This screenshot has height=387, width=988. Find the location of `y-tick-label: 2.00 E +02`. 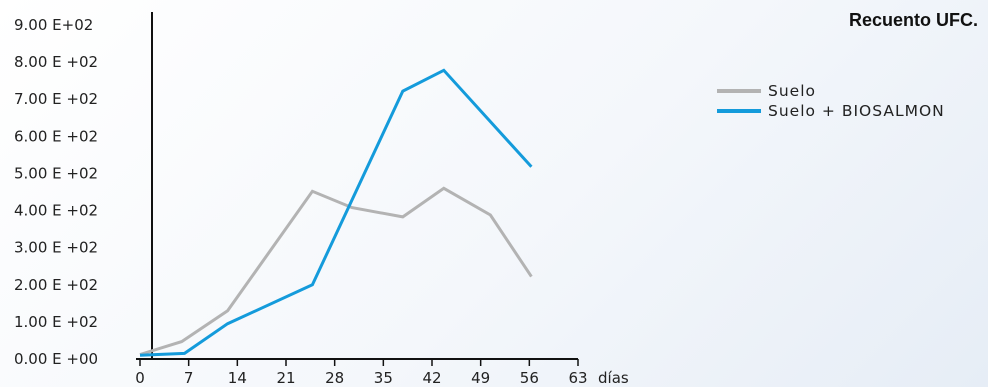

y-tick-label: 2.00 E +02 is located at coordinates (56, 285).